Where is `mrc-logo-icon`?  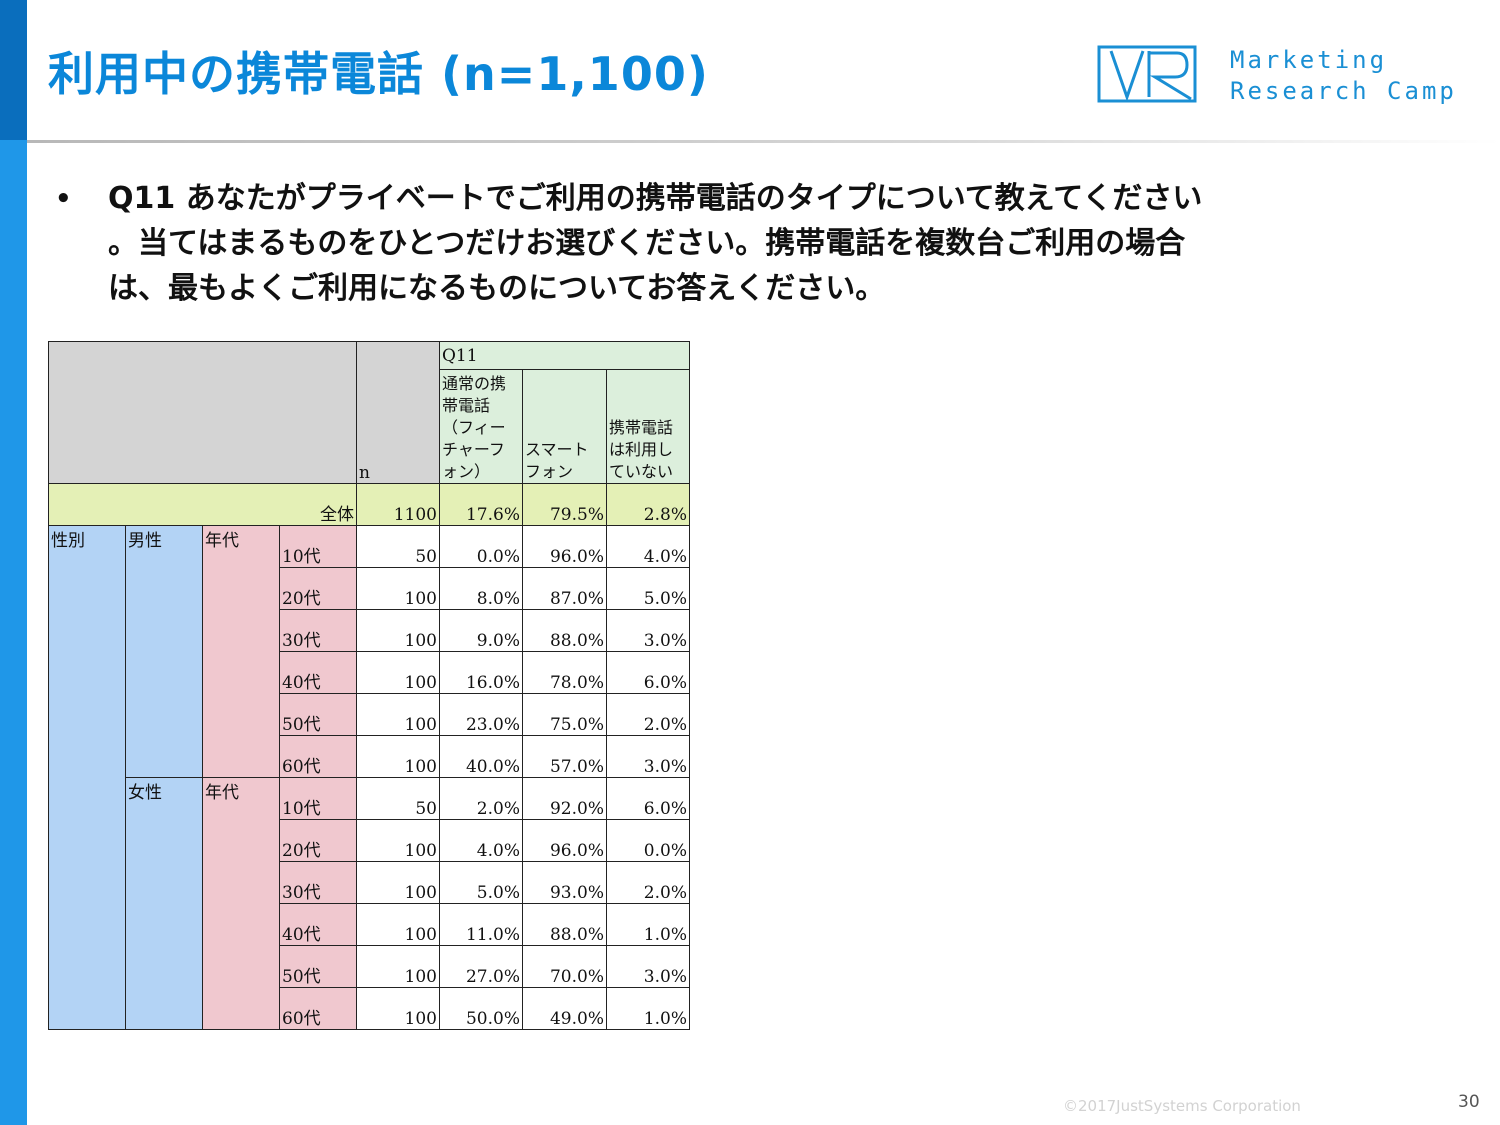 mrc-logo-icon is located at coordinates (1147, 74).